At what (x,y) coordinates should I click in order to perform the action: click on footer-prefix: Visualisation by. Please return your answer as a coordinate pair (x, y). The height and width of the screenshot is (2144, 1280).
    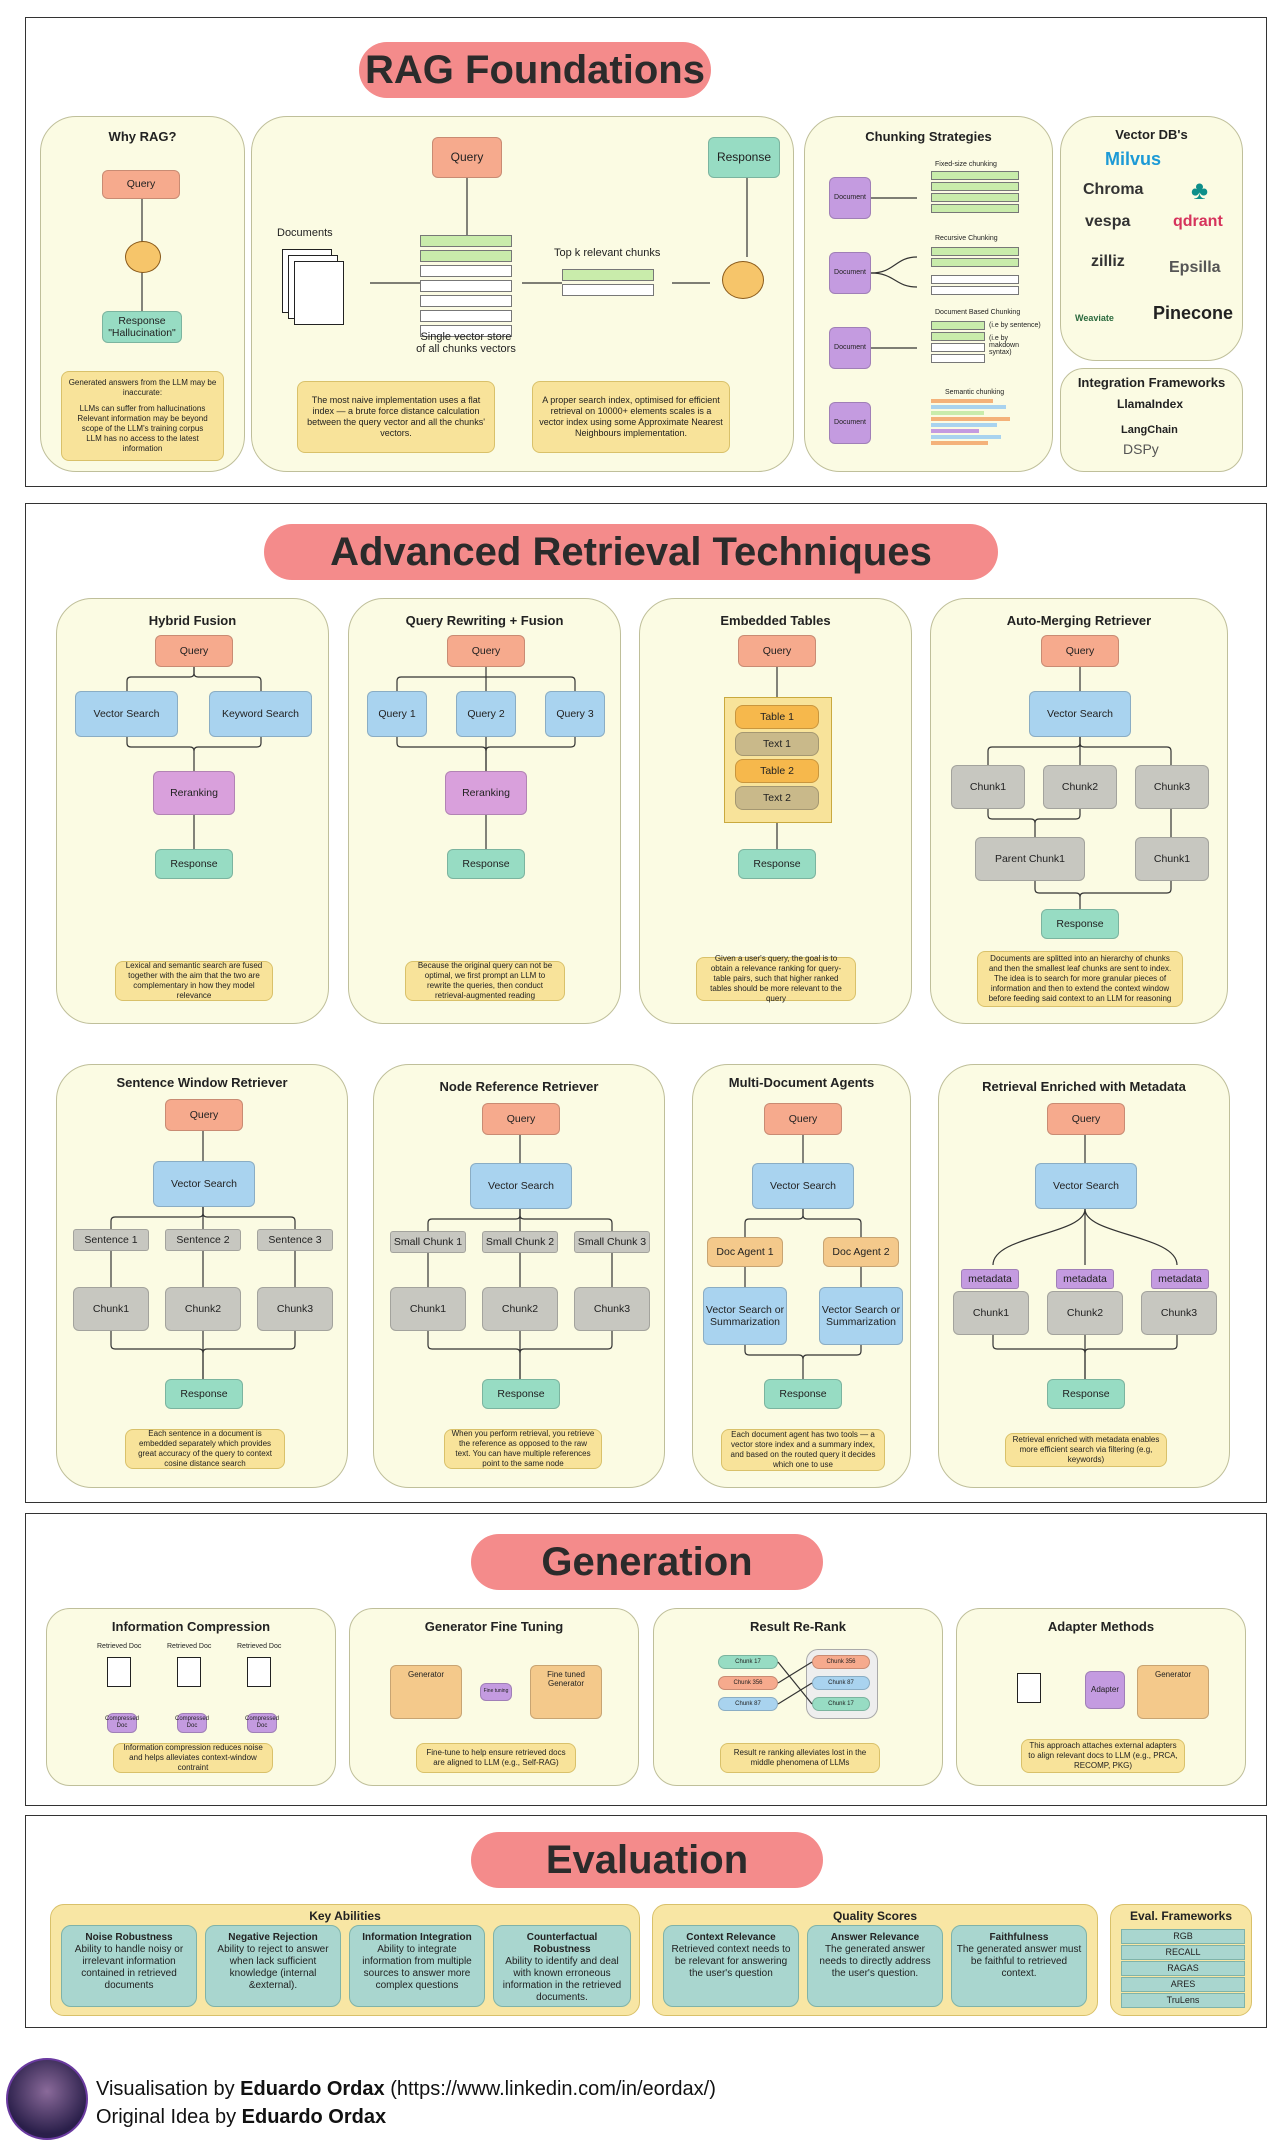
    Looking at the image, I should click on (168, 2089).